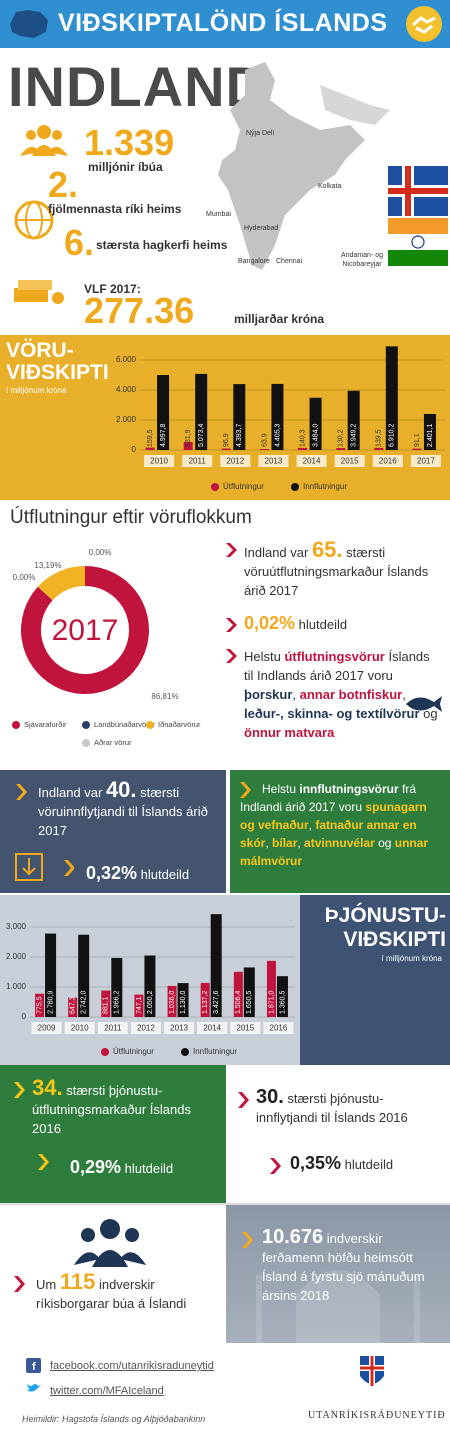 The width and height of the screenshot is (450, 1433). I want to click on value-label: 747,1, so click(139, 1005).